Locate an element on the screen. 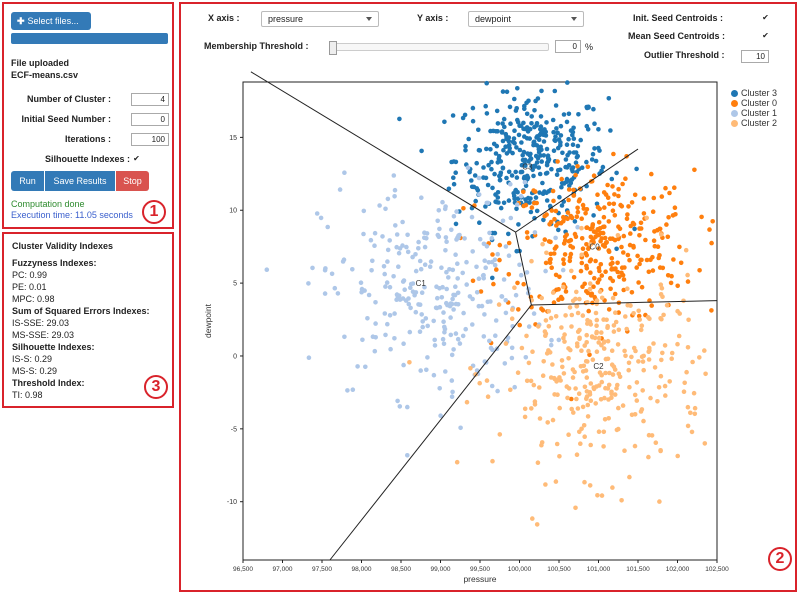 This screenshot has height=594, width=800. stop-button: Stop is located at coordinates (132, 181).